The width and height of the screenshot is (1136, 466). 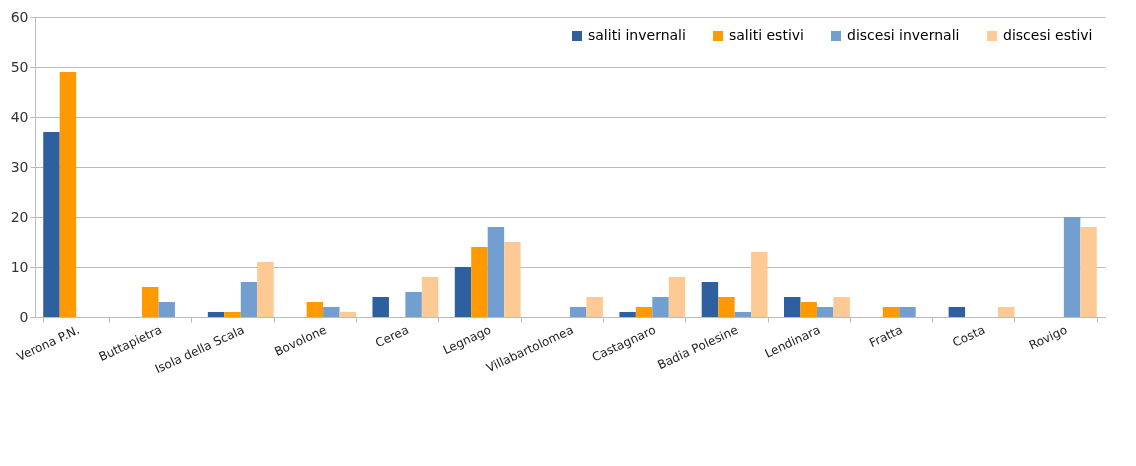 What do you see at coordinates (392, 336) in the screenshot?
I see `x-tick-label: Cerea` at bounding box center [392, 336].